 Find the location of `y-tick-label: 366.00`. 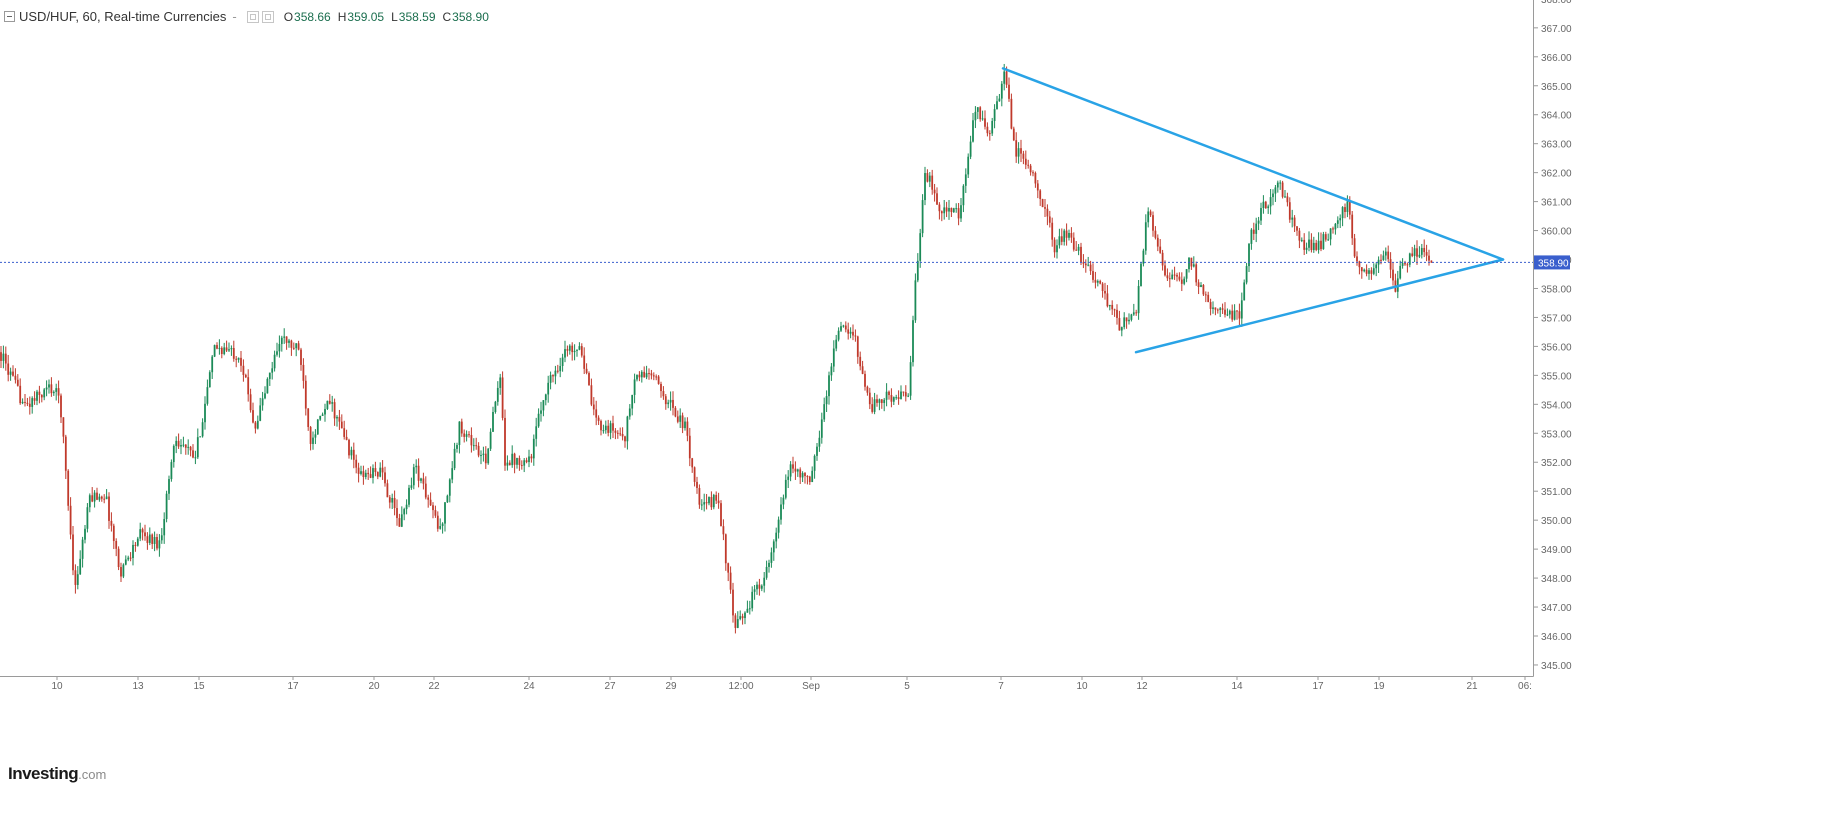

y-tick-label: 366.00 is located at coordinates (1556, 58).